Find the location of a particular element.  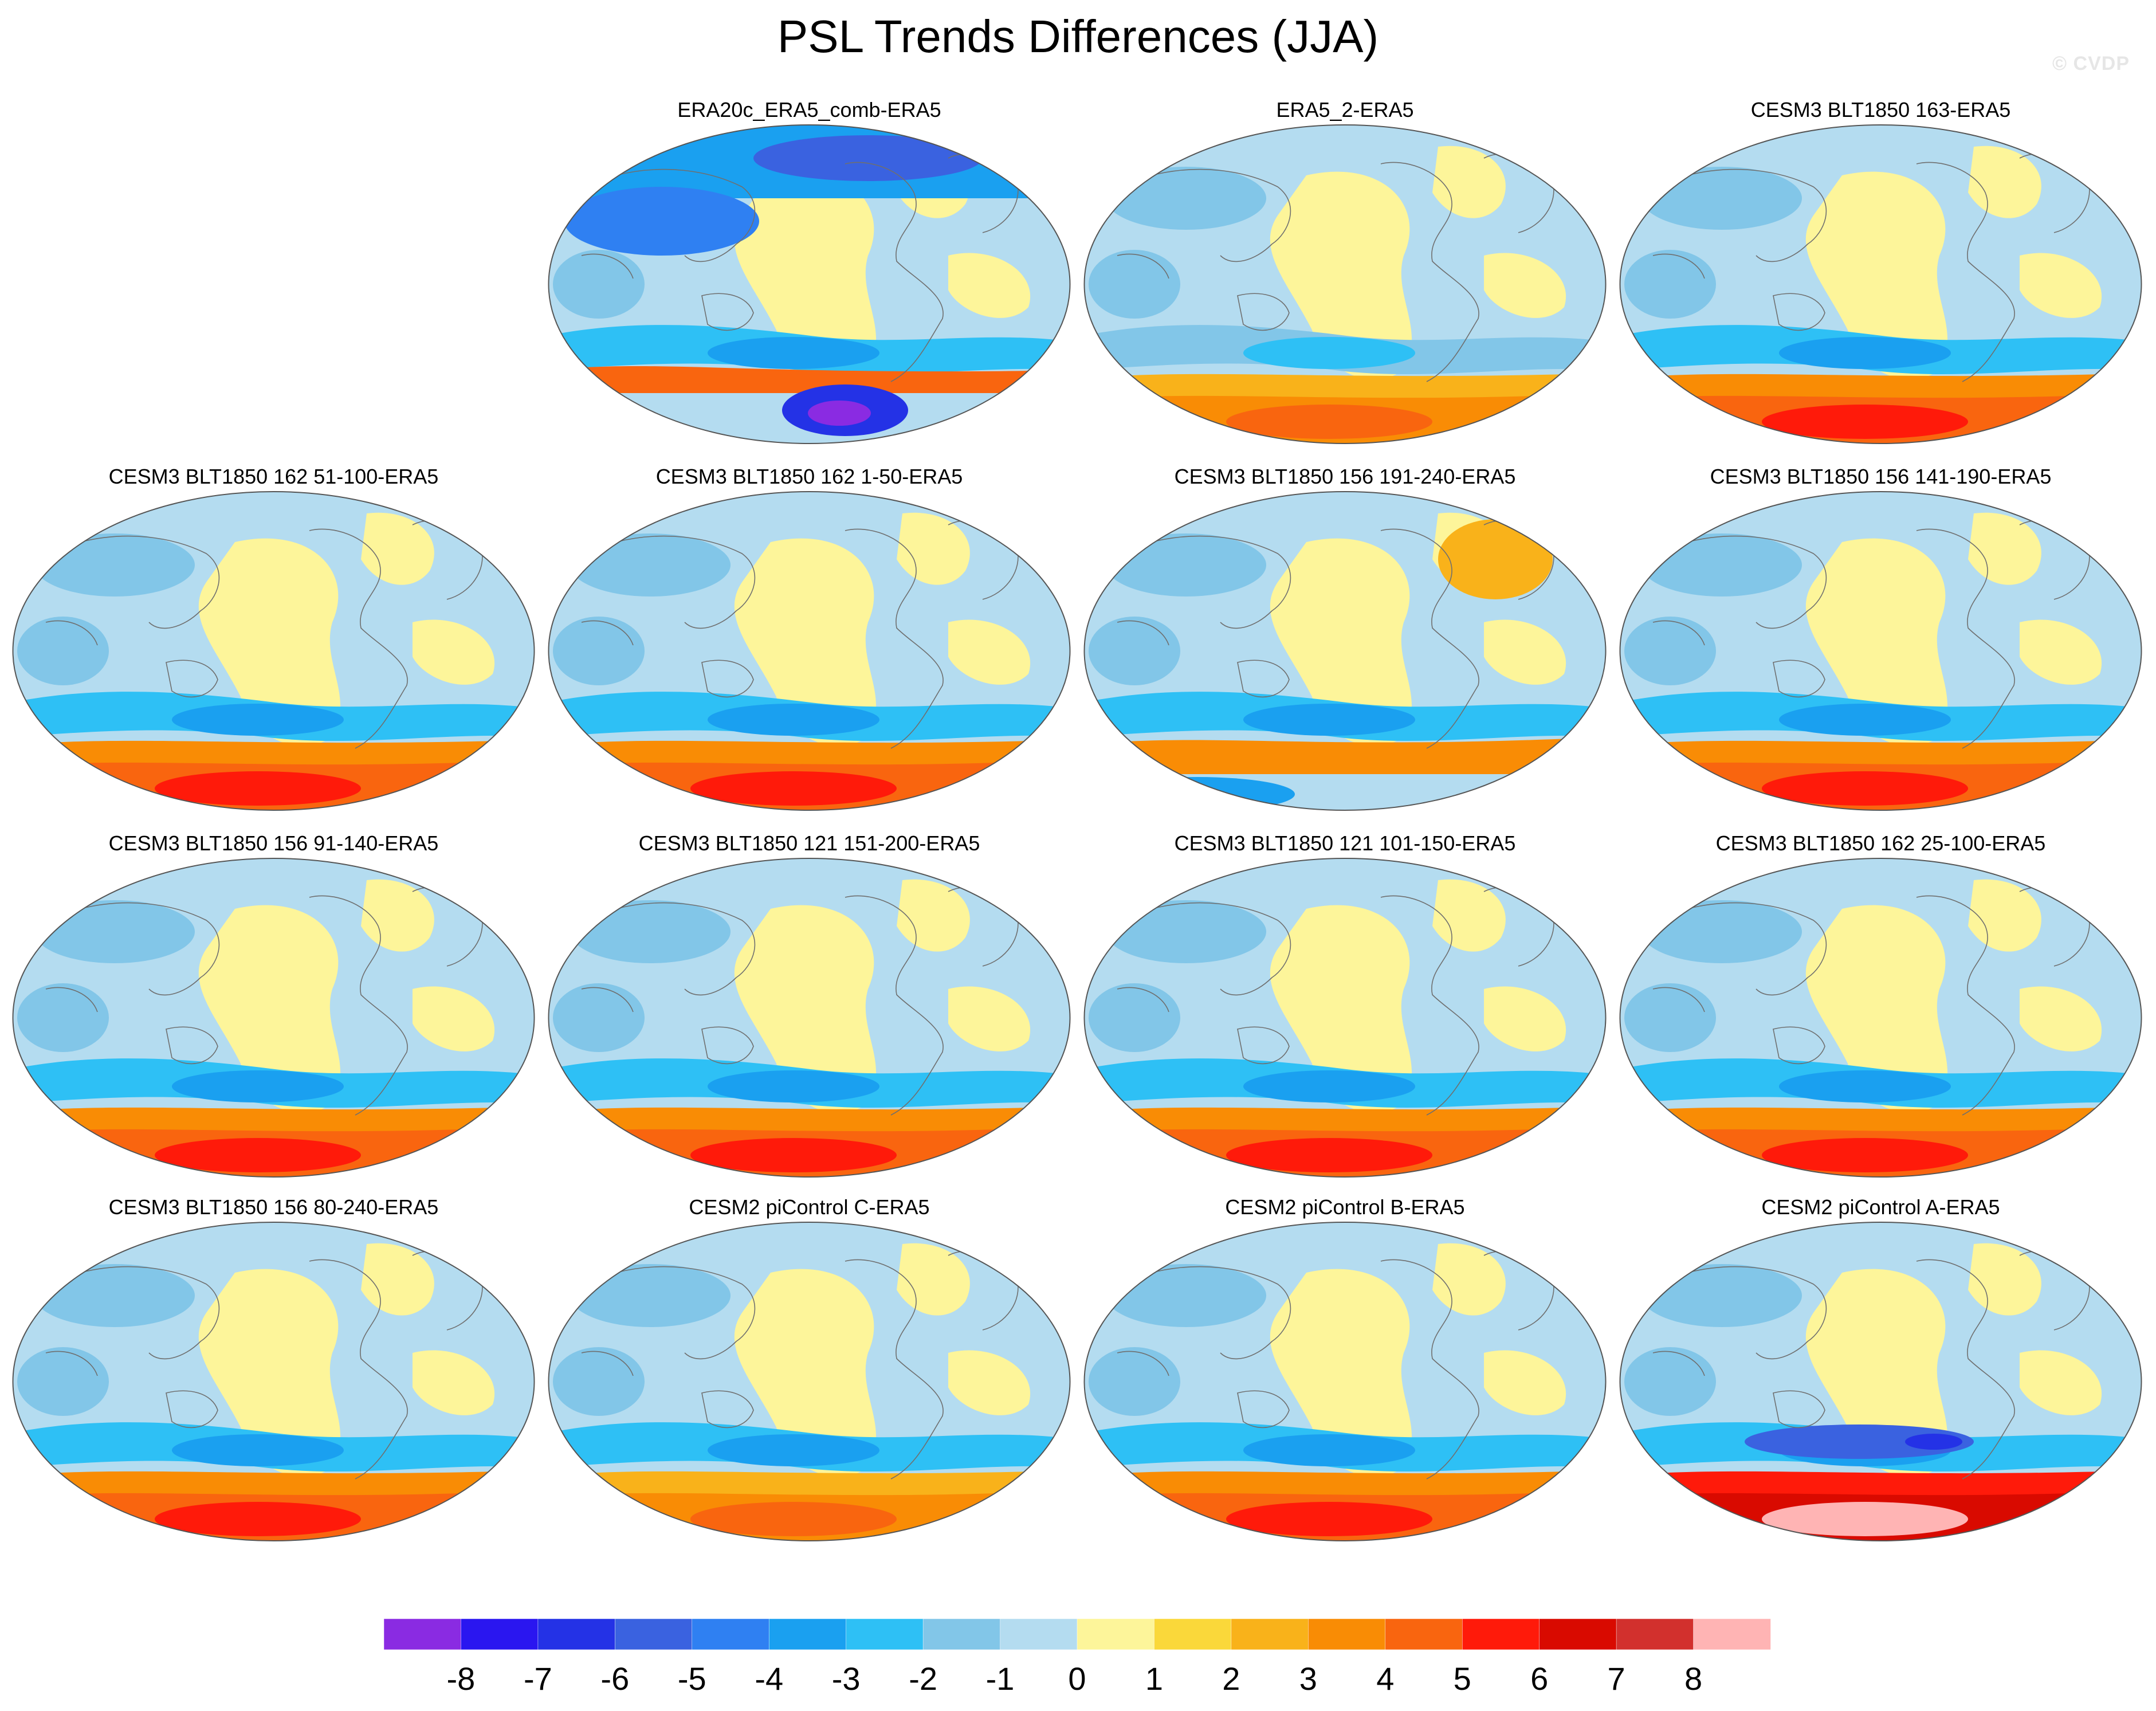

colorbar: -8 -7 -6 -5 -4 -3 -2 -1 0 1 2 3 4 5 6 7 8 is located at coordinates (1077, 1657).